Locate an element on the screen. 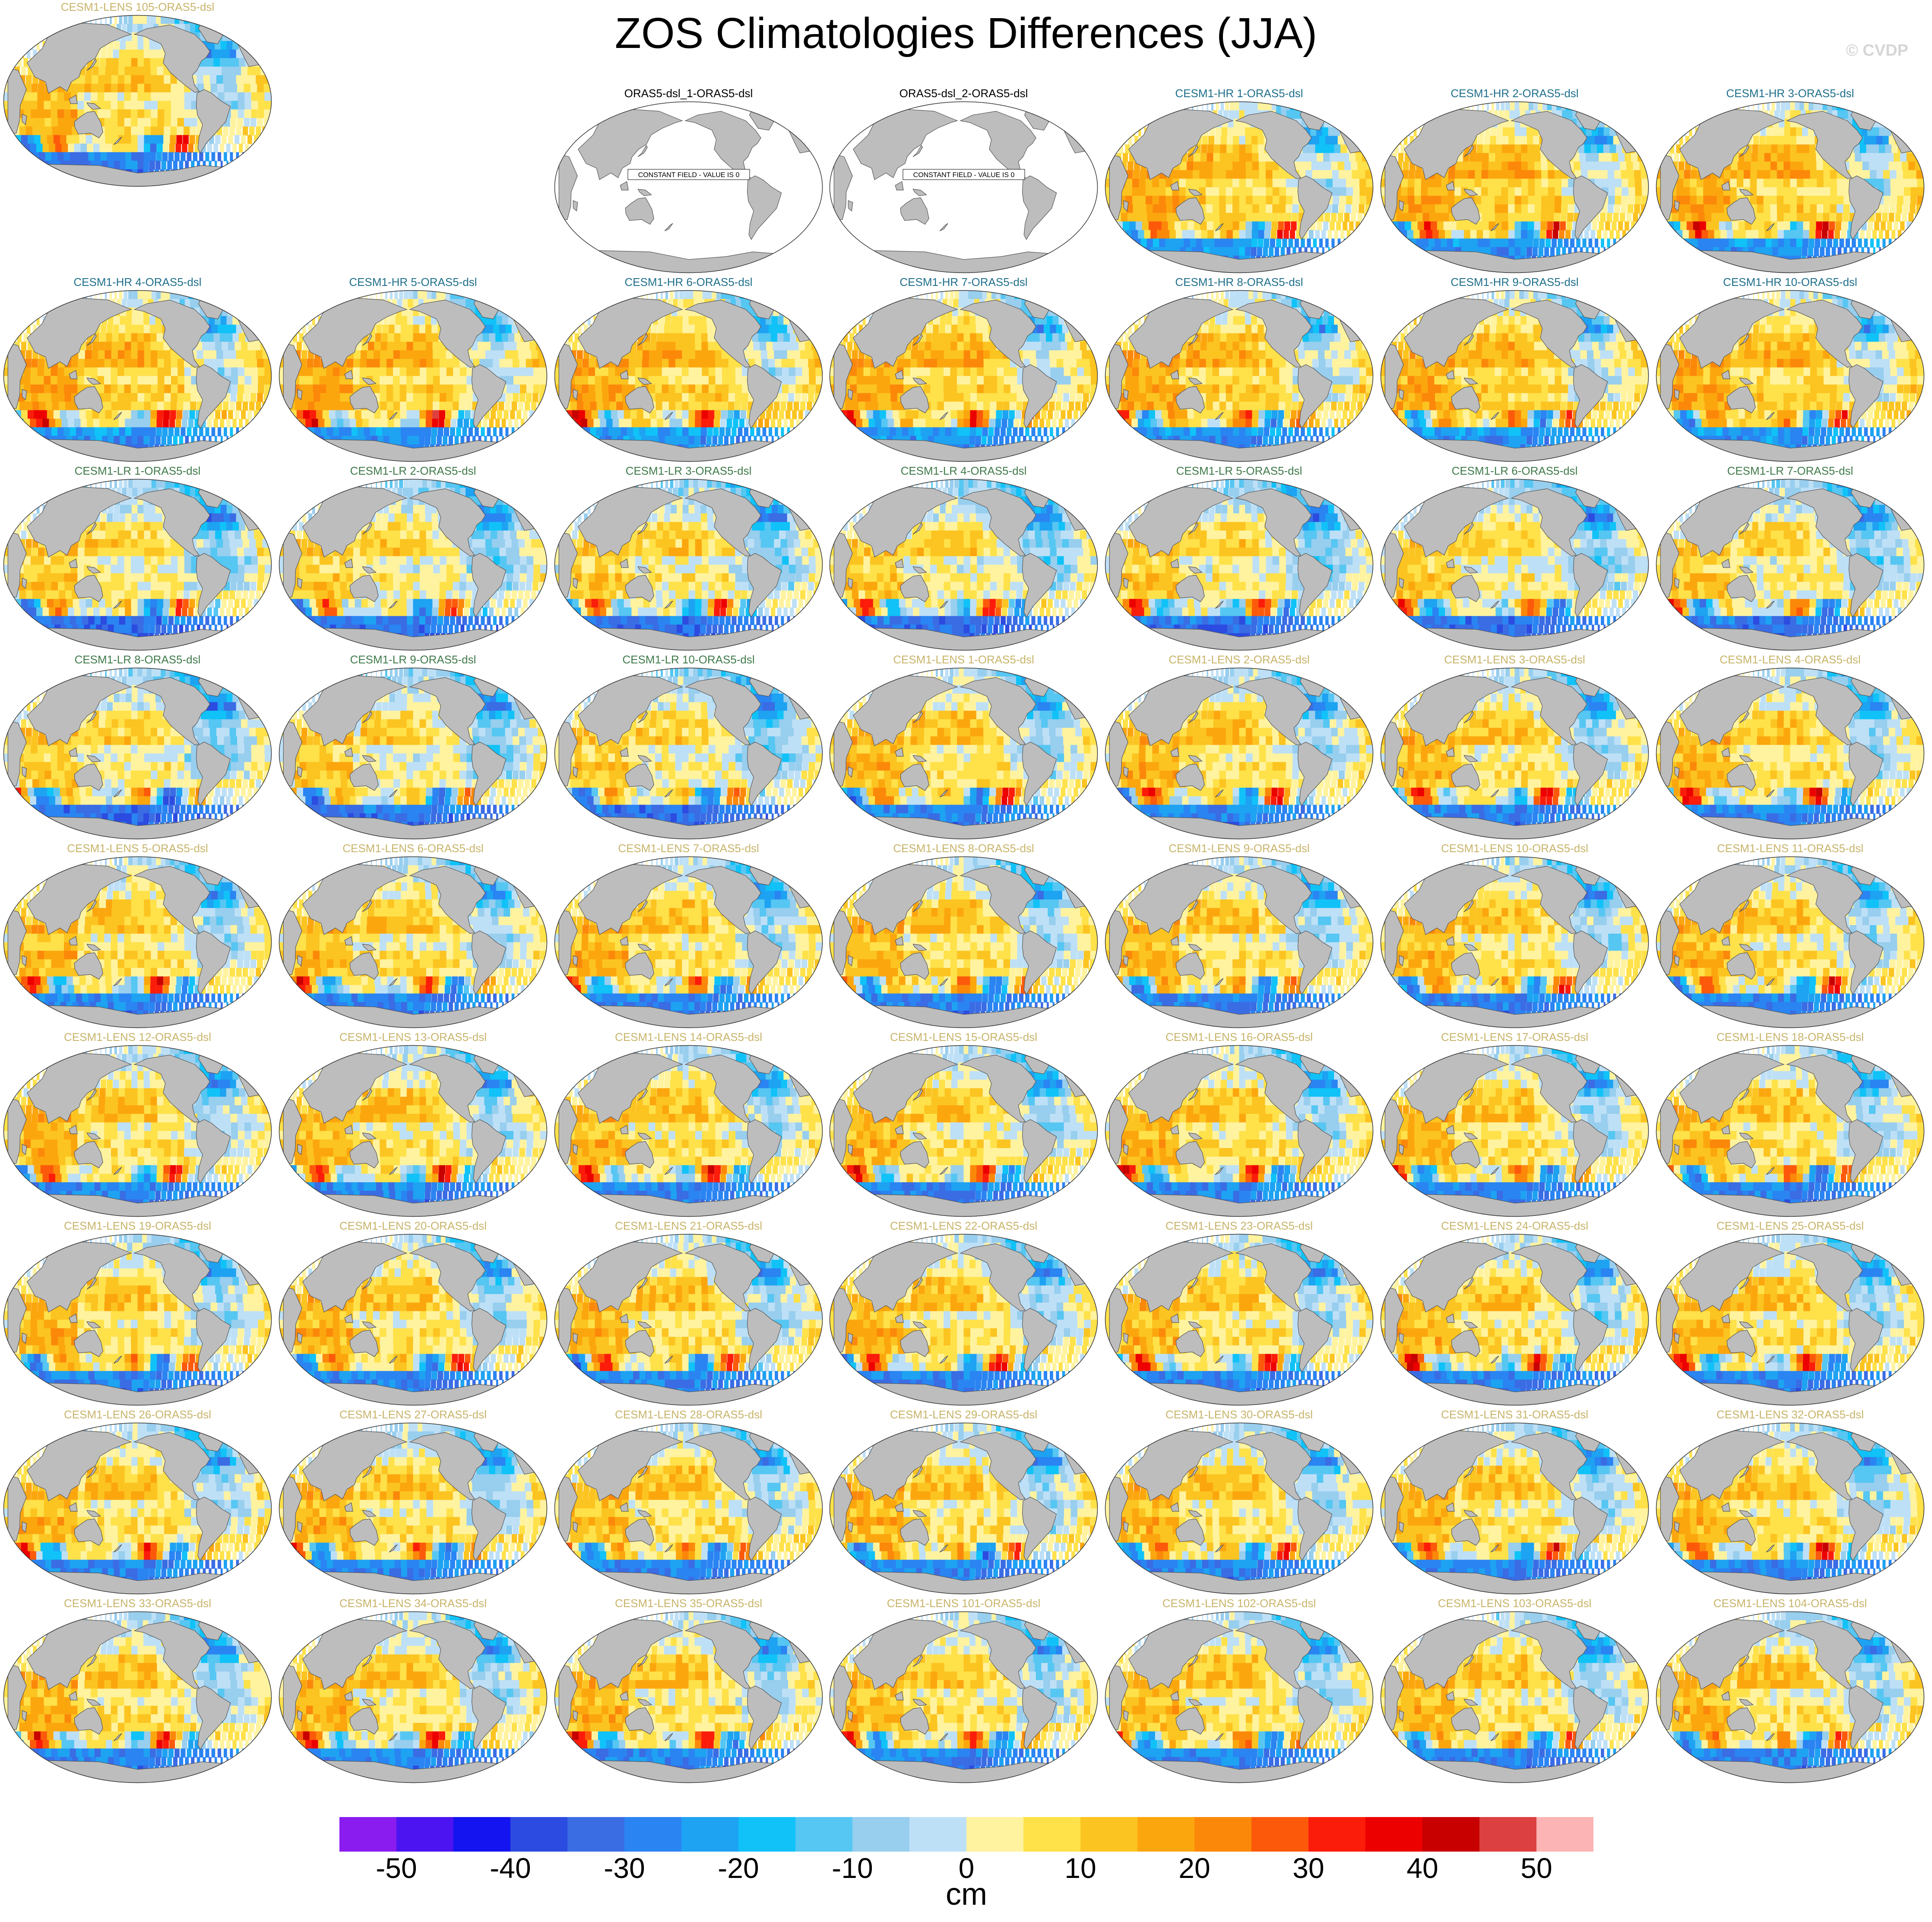 This screenshot has height=1922, width=1932. constant-field-box is located at coordinates (689, 174).